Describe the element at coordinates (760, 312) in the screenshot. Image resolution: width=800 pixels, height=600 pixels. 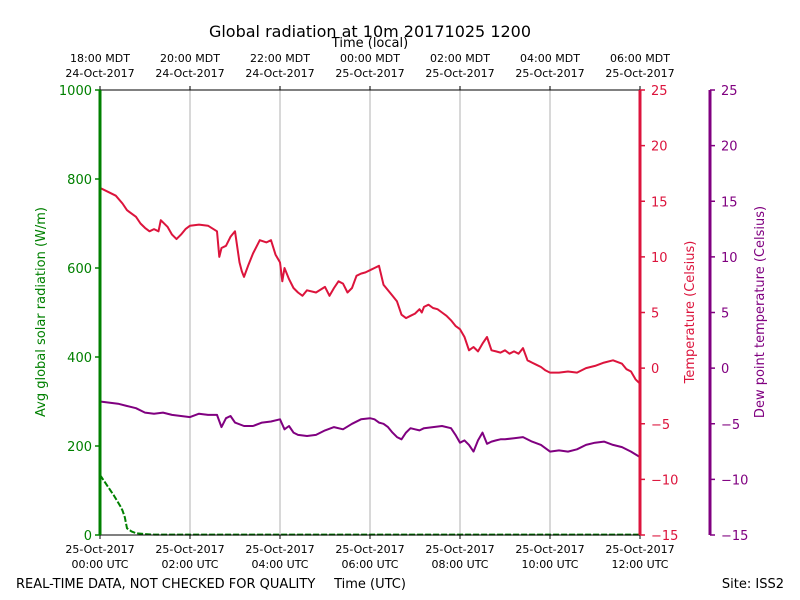
I see `dewpoint-axis-label: Dew point temperature (Celsius)` at that location.